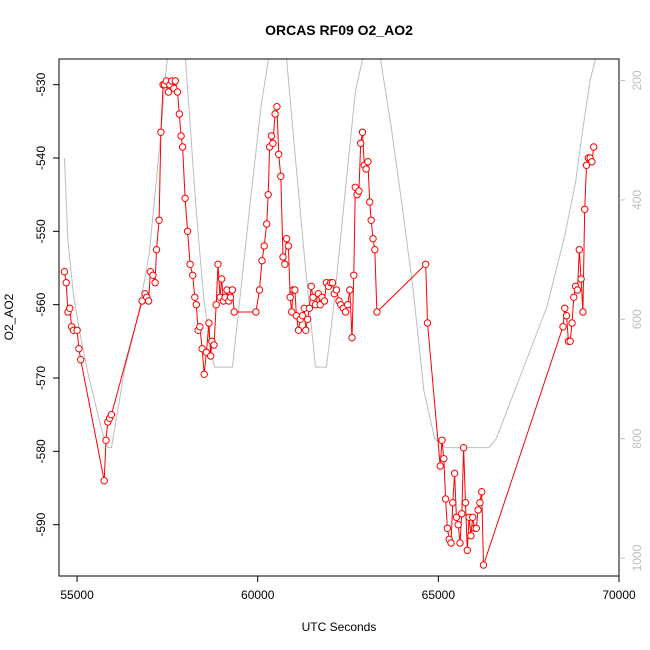  What do you see at coordinates (77, 595) in the screenshot?
I see `x-tick-label: 55000` at bounding box center [77, 595].